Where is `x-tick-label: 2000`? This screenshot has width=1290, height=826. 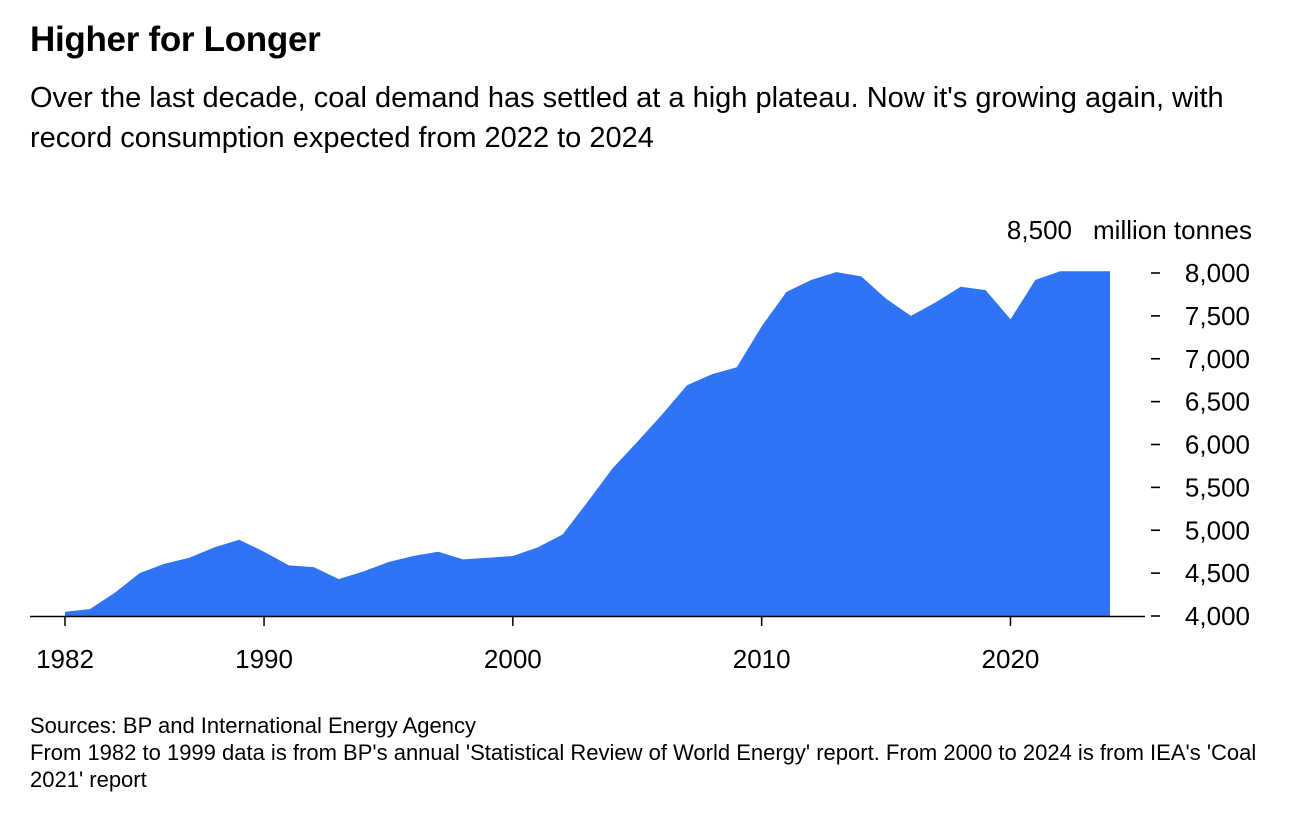
x-tick-label: 2000 is located at coordinates (513, 659).